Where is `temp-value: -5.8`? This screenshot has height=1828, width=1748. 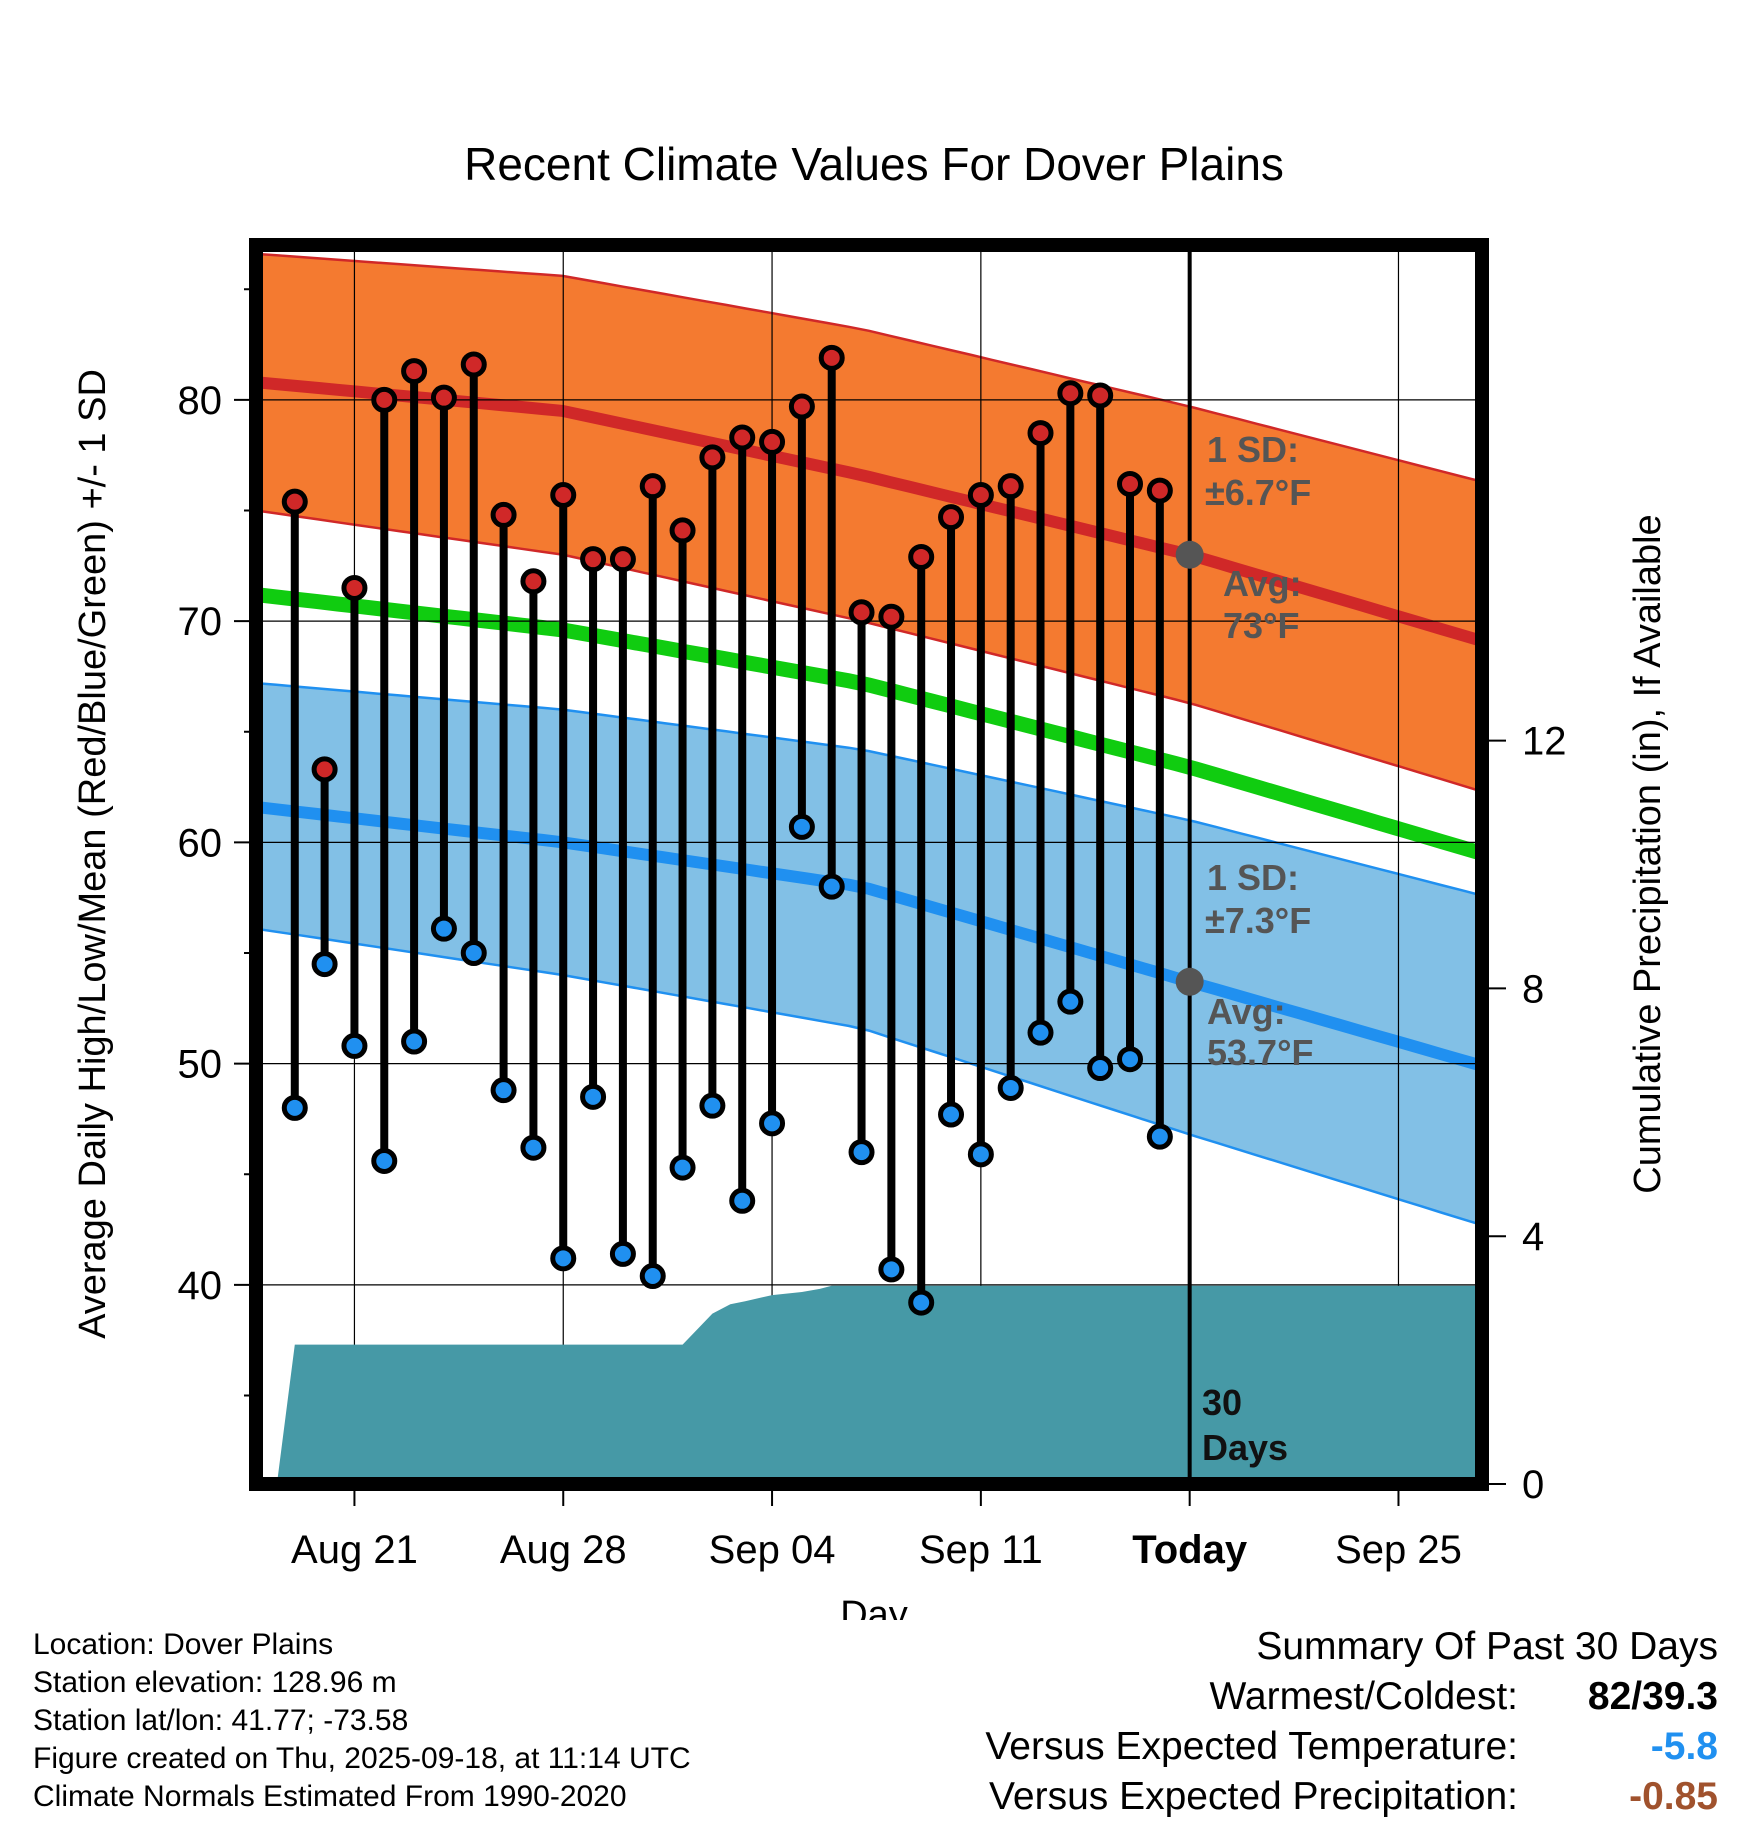 temp-value: -5.8 is located at coordinates (1684, 1746).